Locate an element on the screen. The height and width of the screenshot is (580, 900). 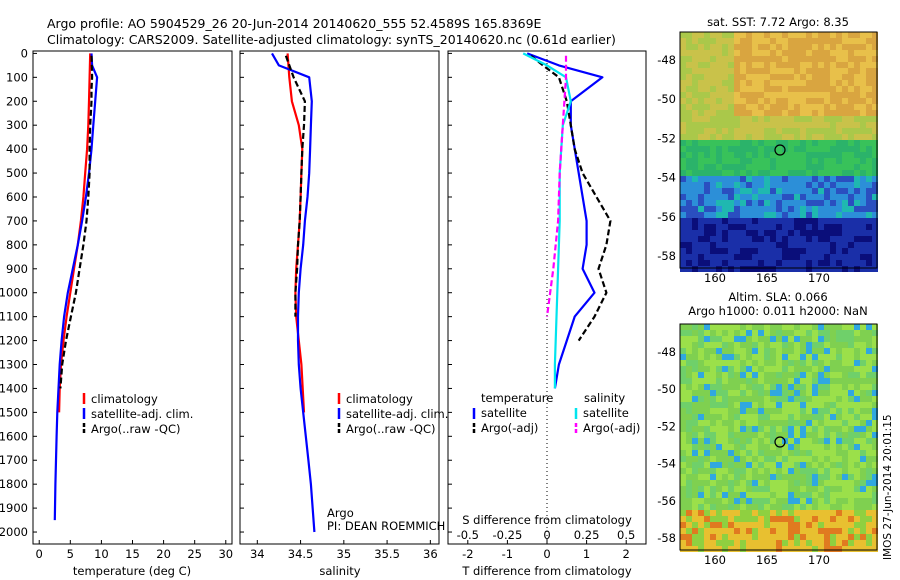
x-tick-label: 35.5 is located at coordinates (387, 554).